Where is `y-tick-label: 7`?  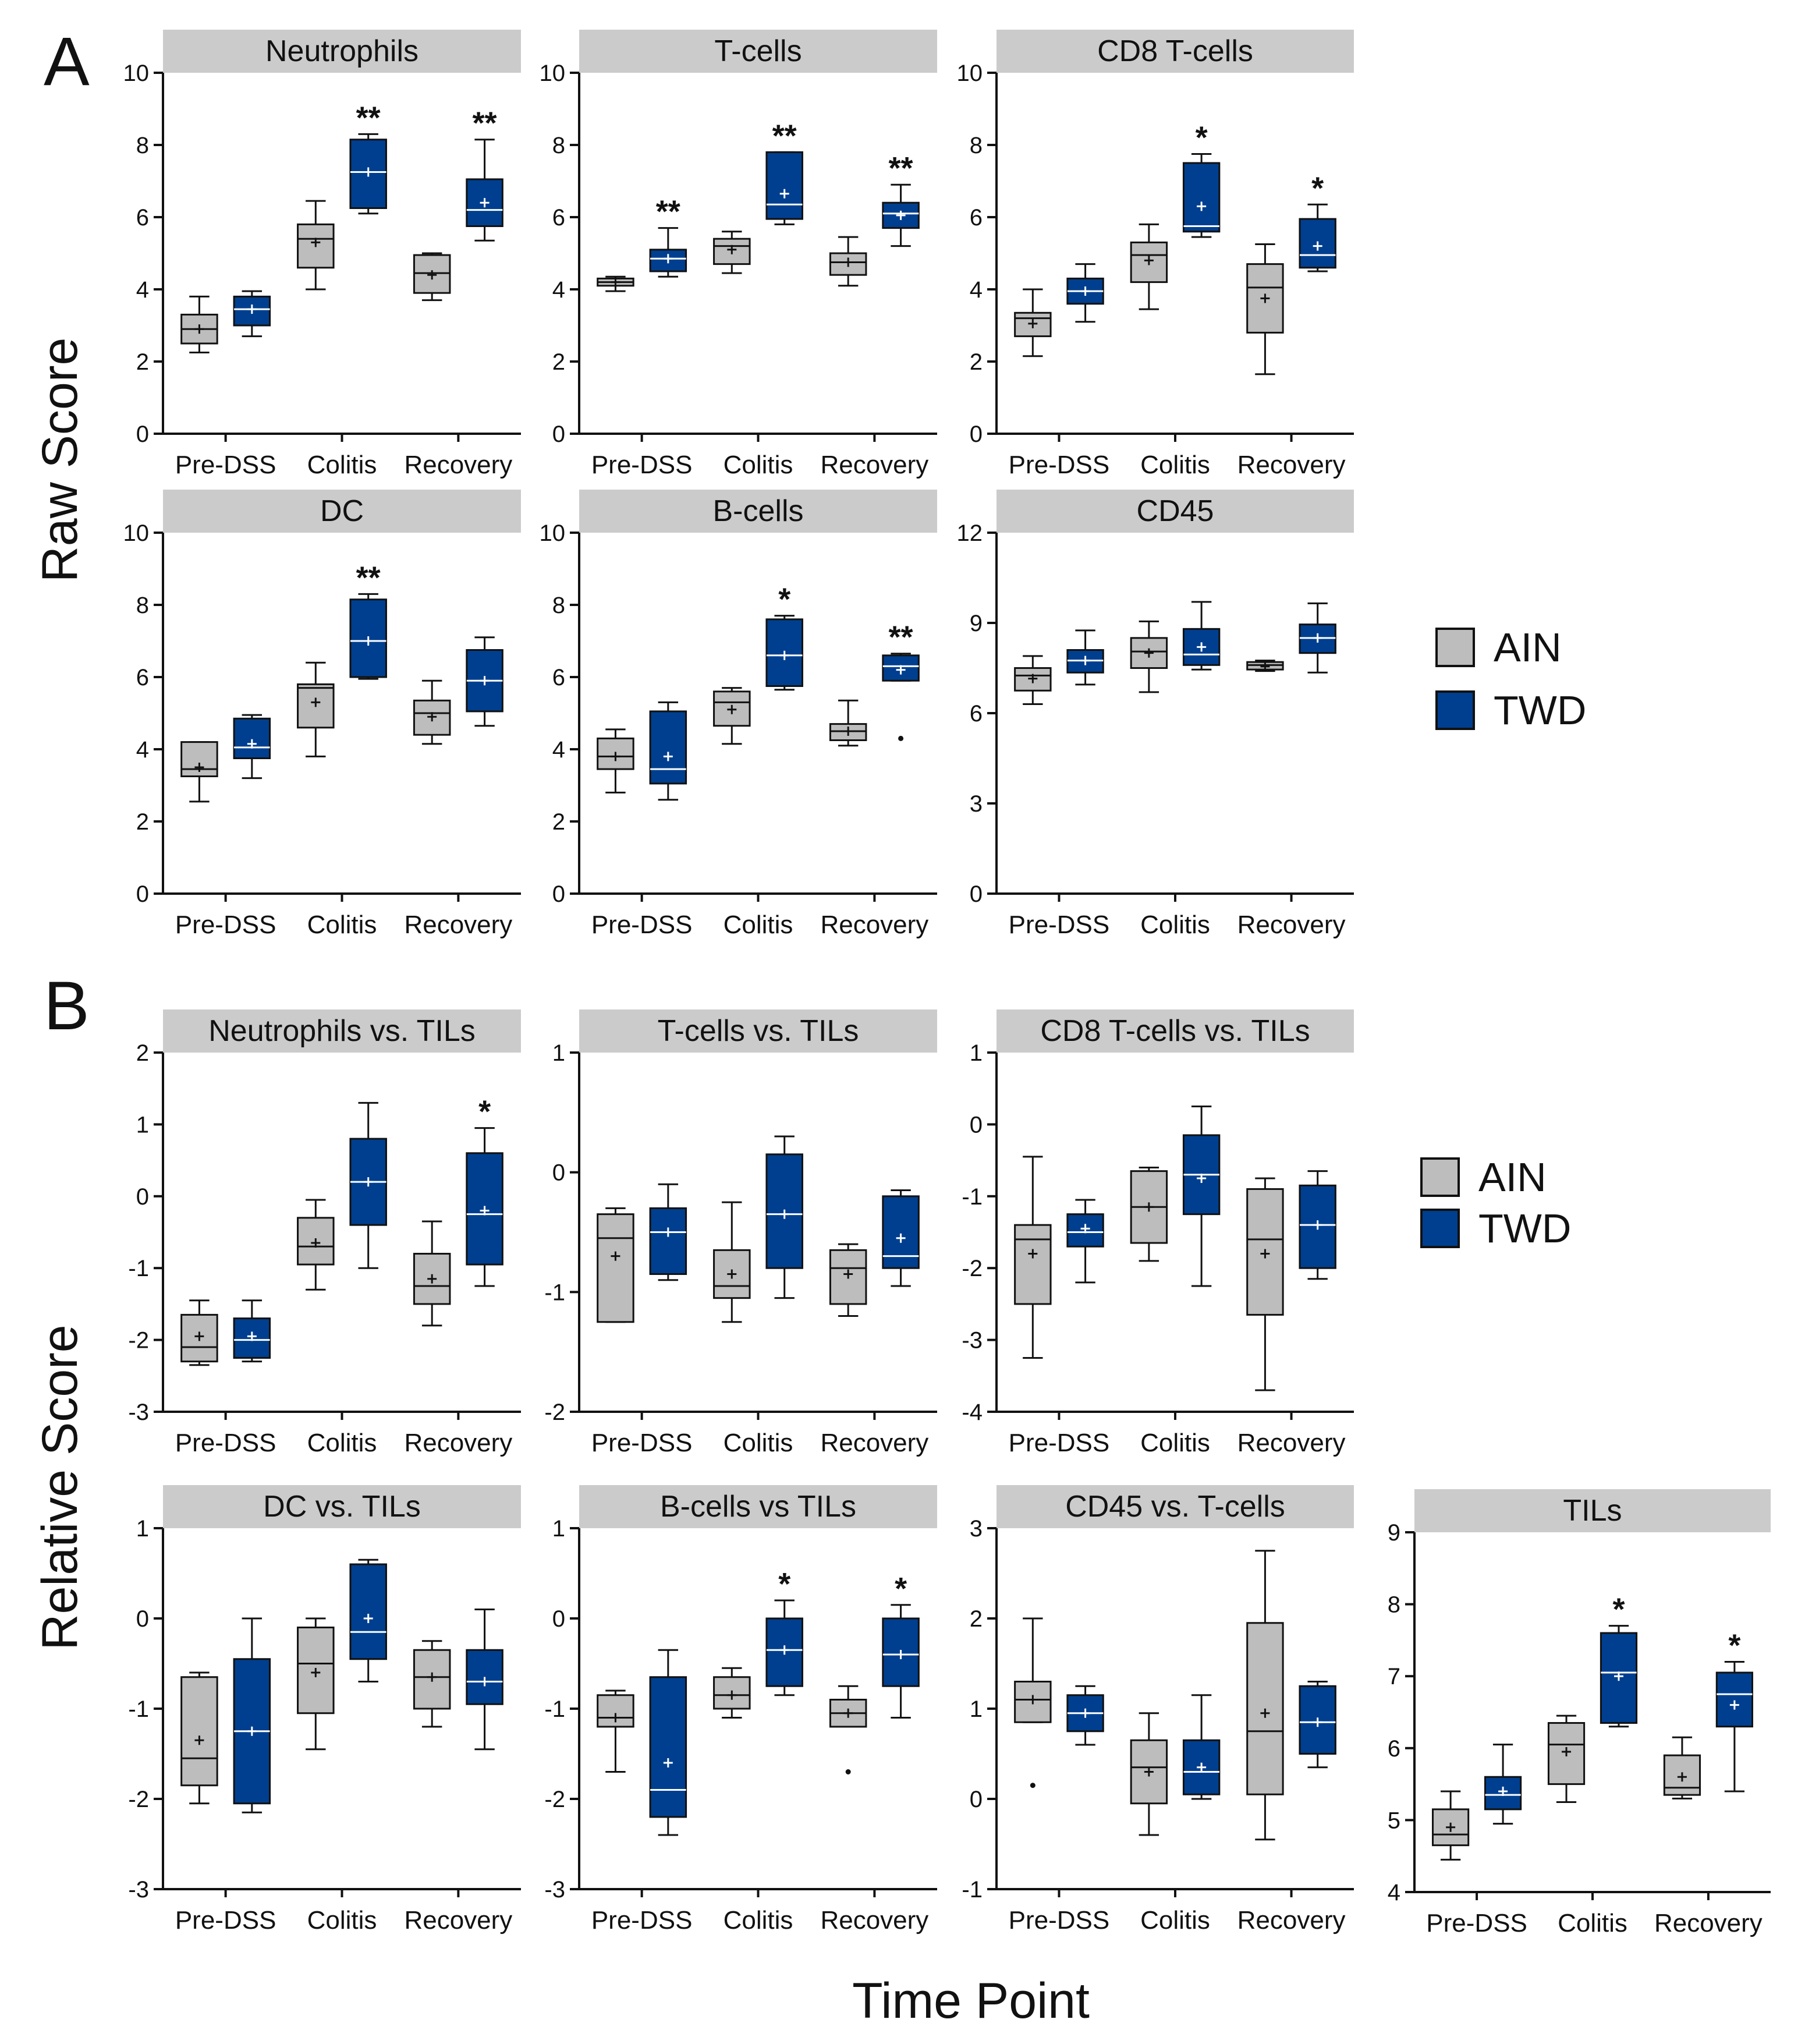 y-tick-label: 7 is located at coordinates (1394, 1676).